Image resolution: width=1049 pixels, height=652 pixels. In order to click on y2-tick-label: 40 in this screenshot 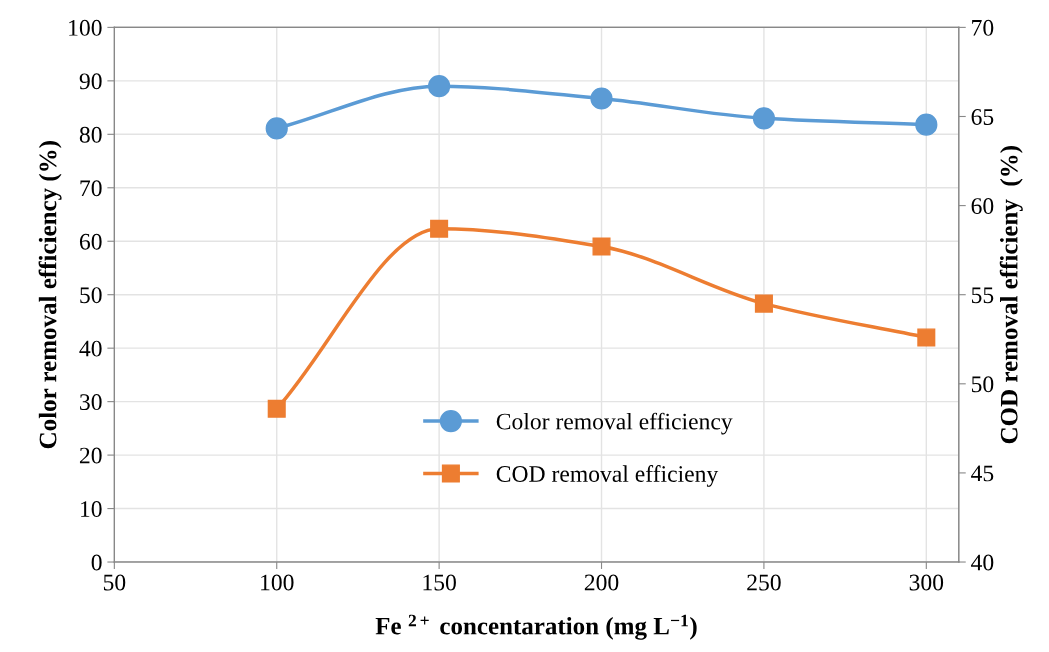, I will do `click(982, 562)`.